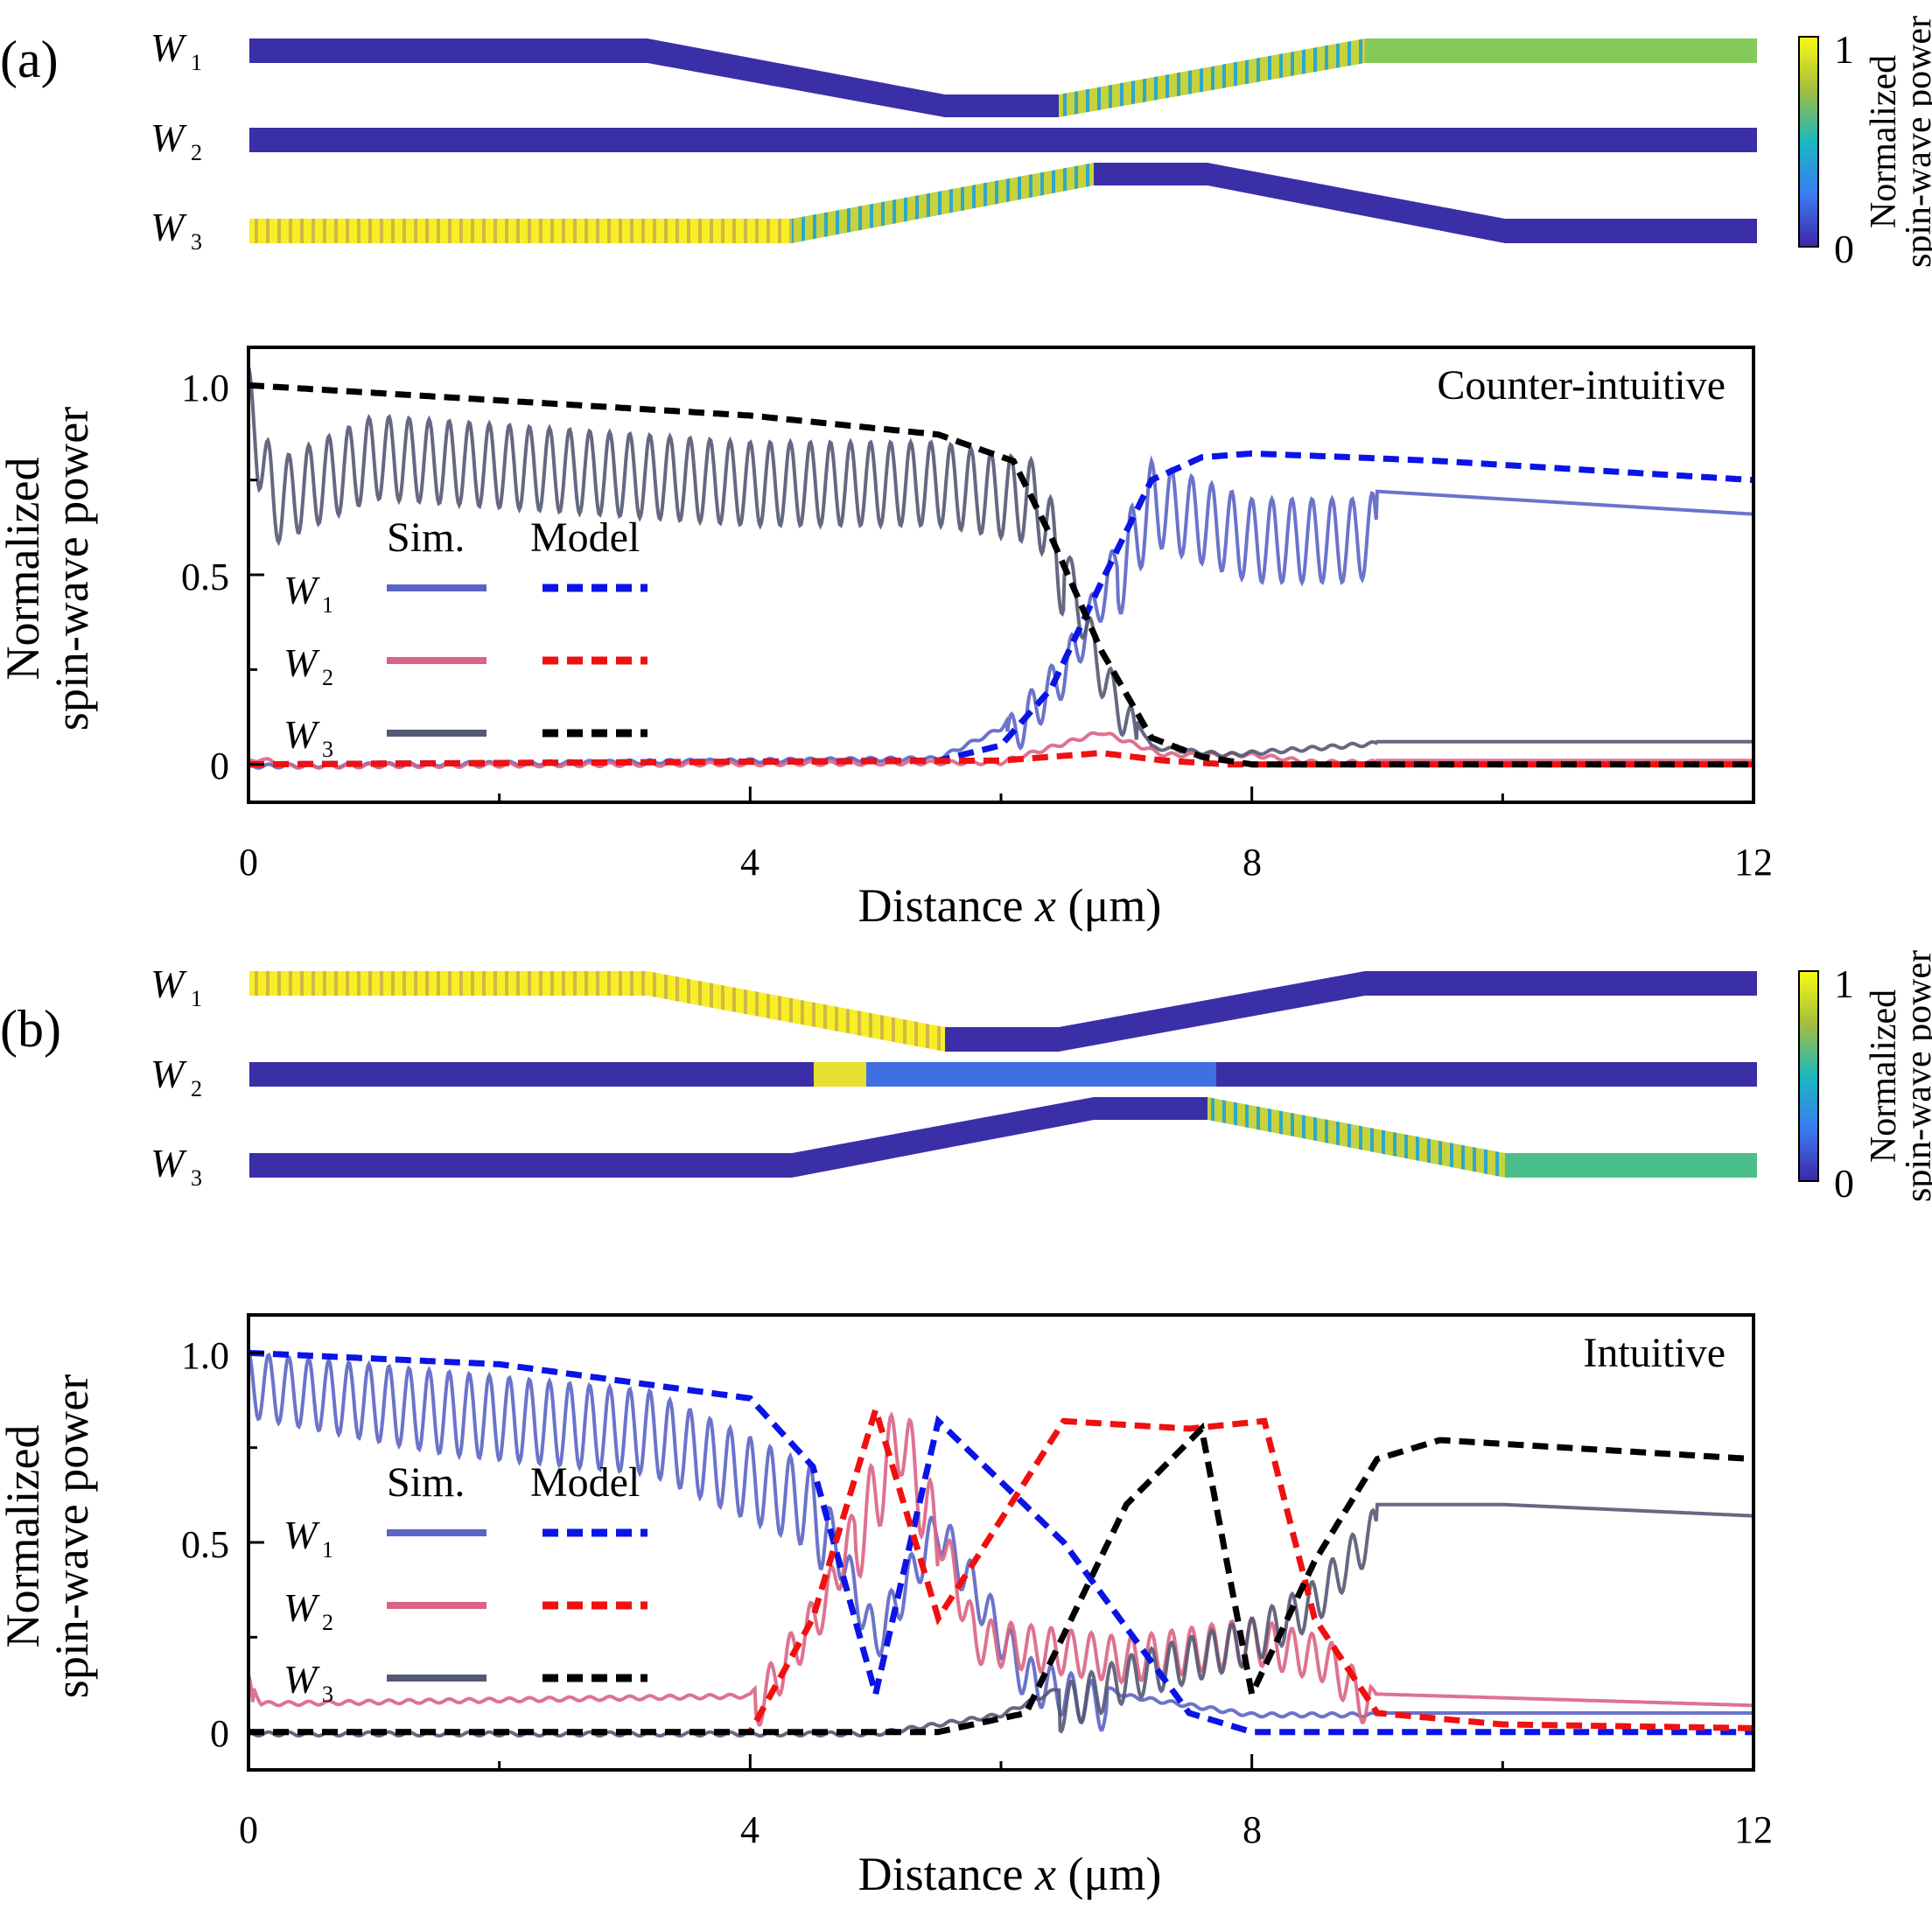 This screenshot has height=1909, width=1932. I want to click on colorbar-a-min: 0, so click(1844, 249).